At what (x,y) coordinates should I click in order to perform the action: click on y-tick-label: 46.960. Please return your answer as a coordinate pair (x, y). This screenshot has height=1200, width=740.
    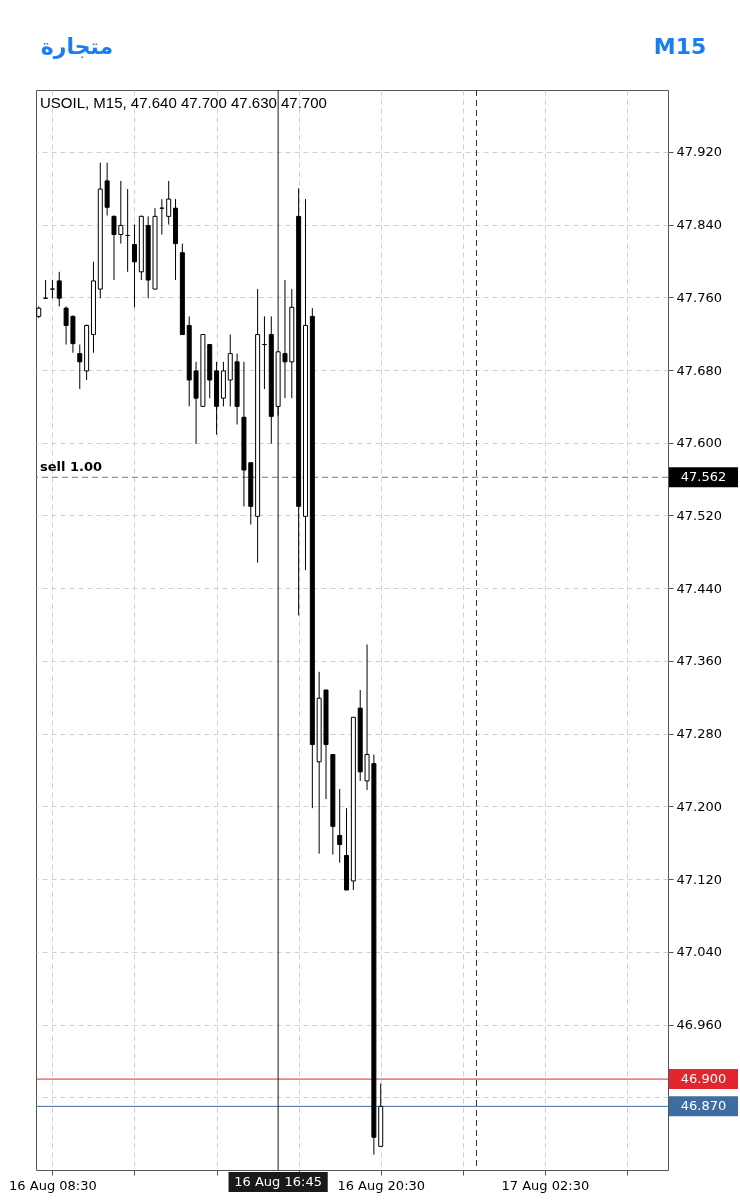
    Looking at the image, I should click on (699, 1025).